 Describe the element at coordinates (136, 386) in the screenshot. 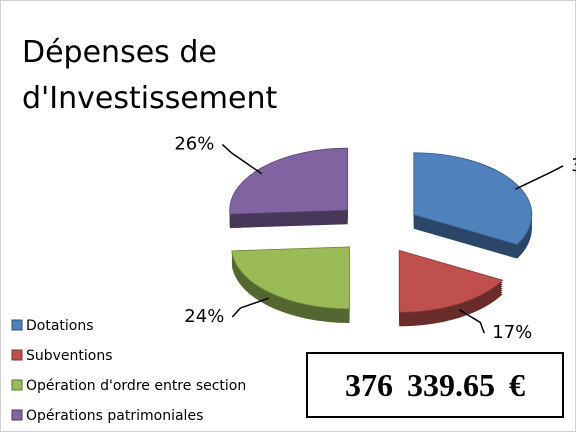

I see `legend-label: Opération d'ordre entre section` at that location.